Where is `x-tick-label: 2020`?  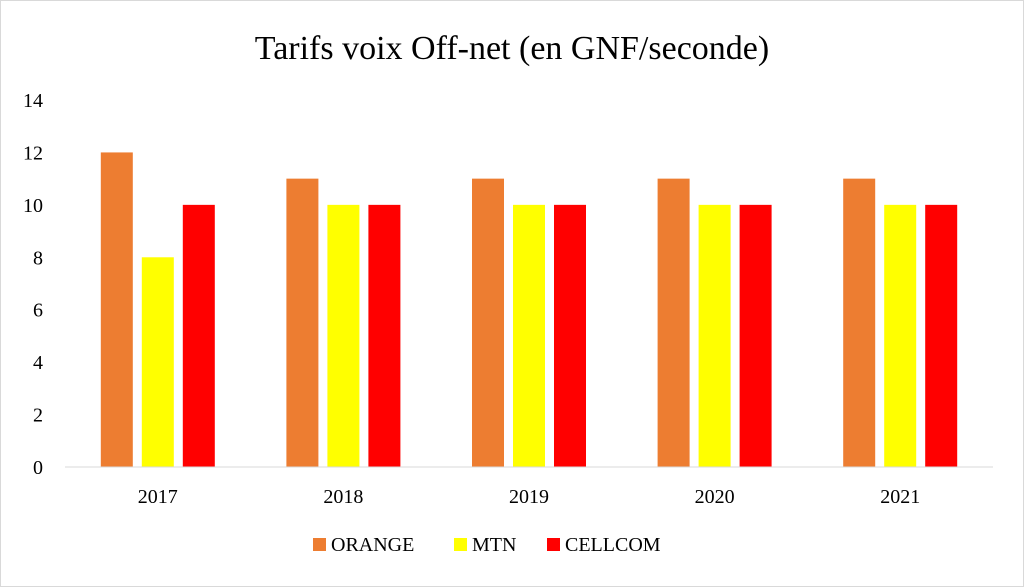
x-tick-label: 2020 is located at coordinates (715, 497).